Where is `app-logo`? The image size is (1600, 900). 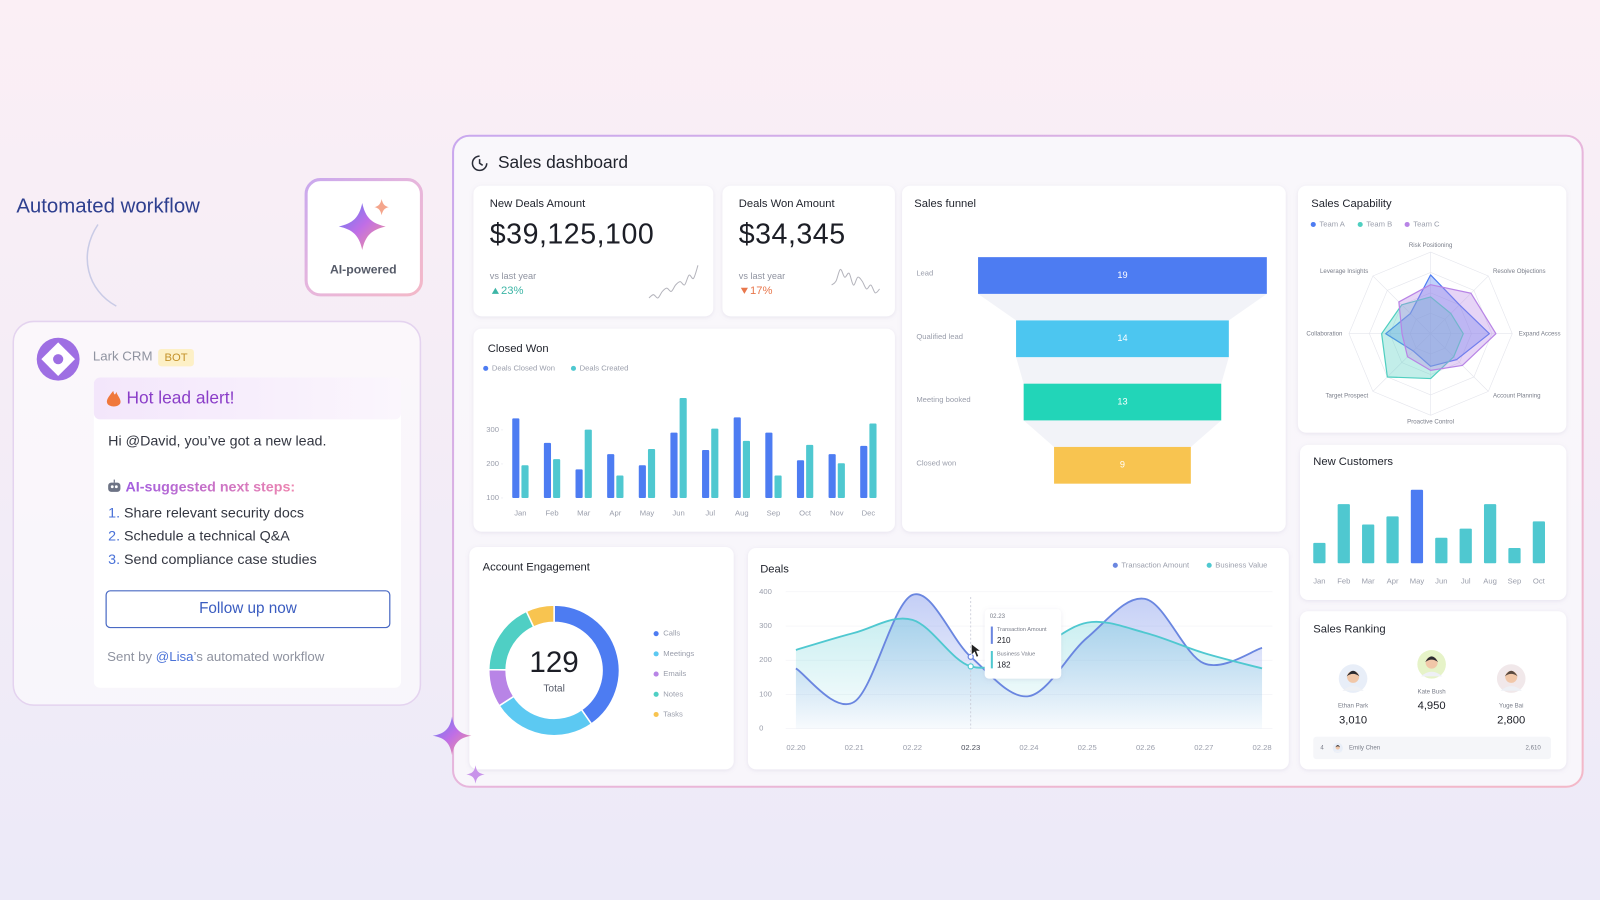 app-logo is located at coordinates (58, 359).